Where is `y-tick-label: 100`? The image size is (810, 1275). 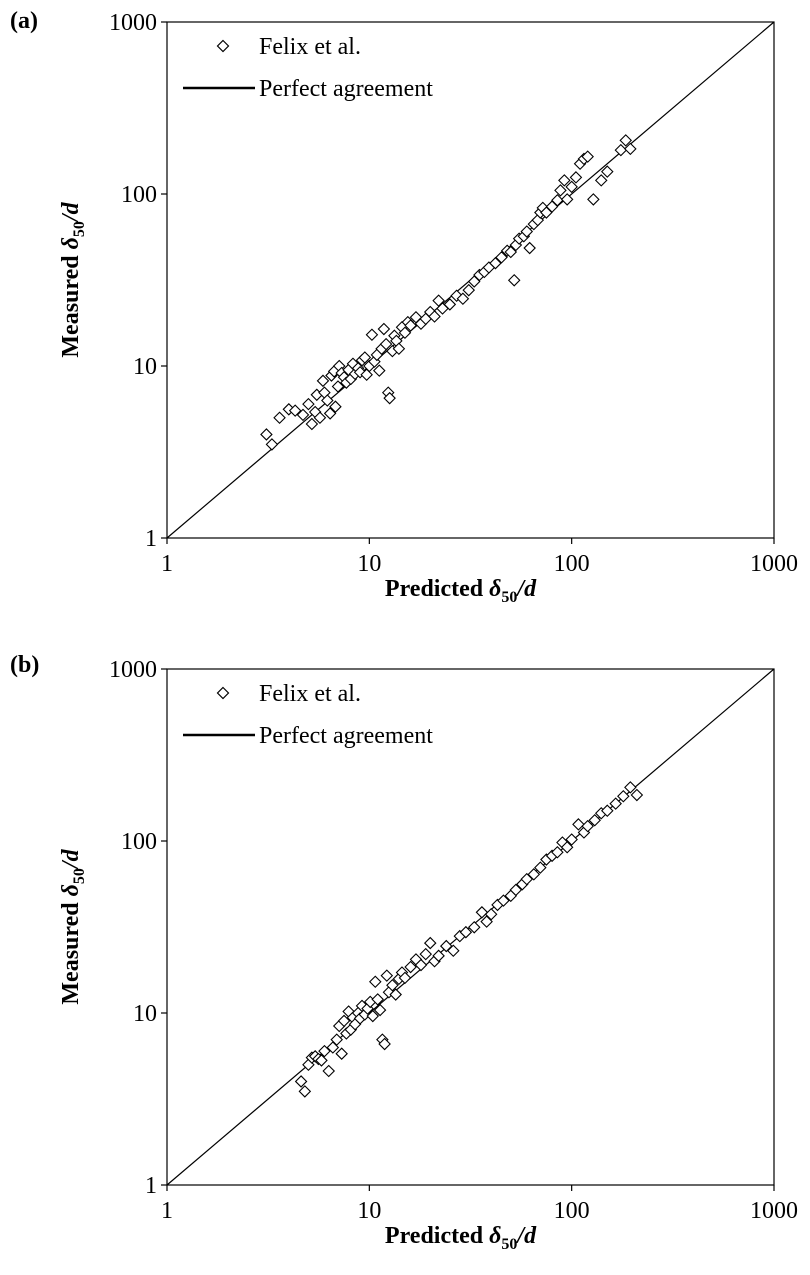 y-tick-label: 100 is located at coordinates (139, 195).